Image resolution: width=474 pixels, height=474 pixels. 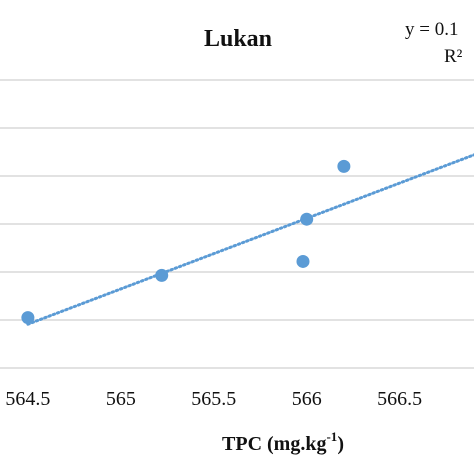 I want to click on x-tick-label: 566, so click(x=307, y=399).